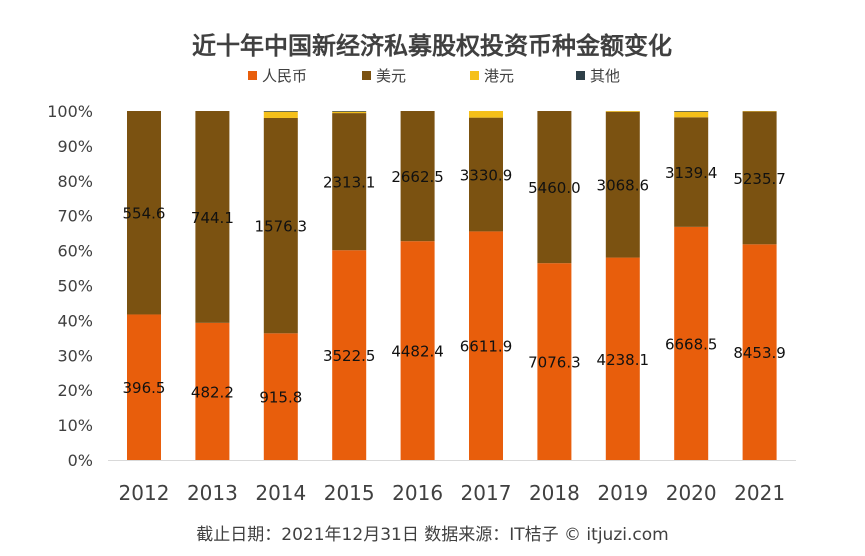  I want to click on legend-label: 人民币, so click(284, 76).